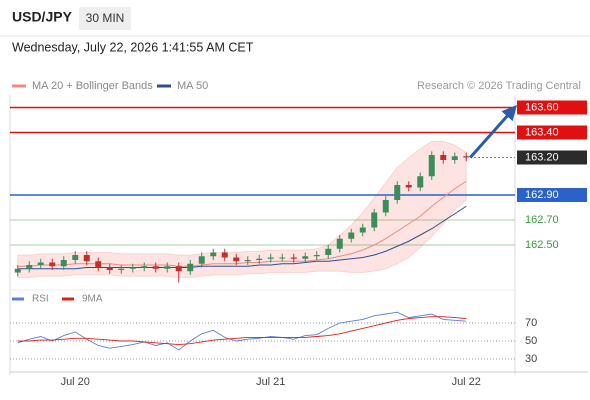 Image resolution: width=590 pixels, height=400 pixels. What do you see at coordinates (92, 299) in the screenshot?
I see `legend-label: 9MA` at bounding box center [92, 299].